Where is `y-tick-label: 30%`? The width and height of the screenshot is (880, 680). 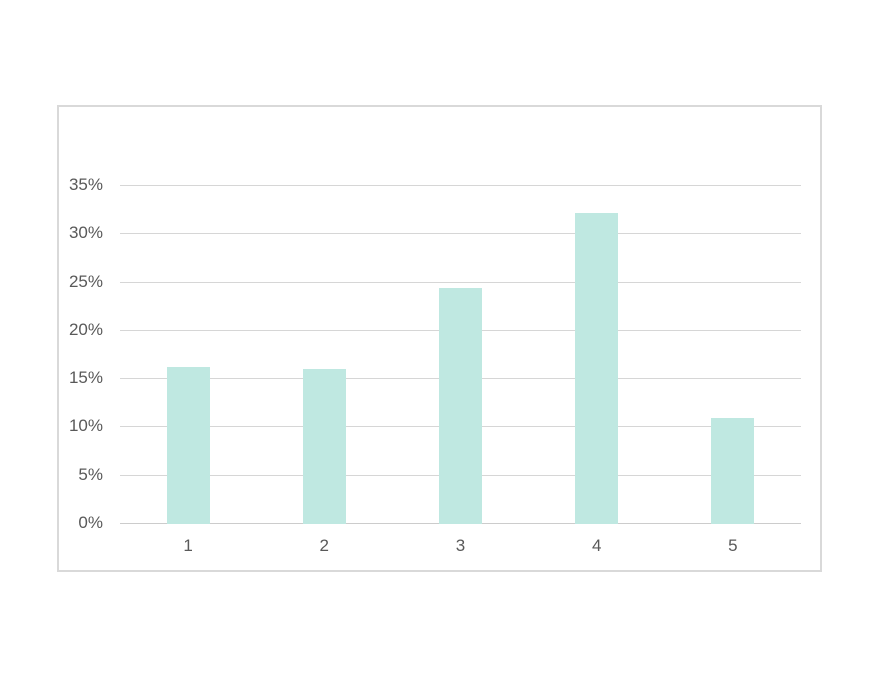
y-tick-label: 30% is located at coordinates (85, 233).